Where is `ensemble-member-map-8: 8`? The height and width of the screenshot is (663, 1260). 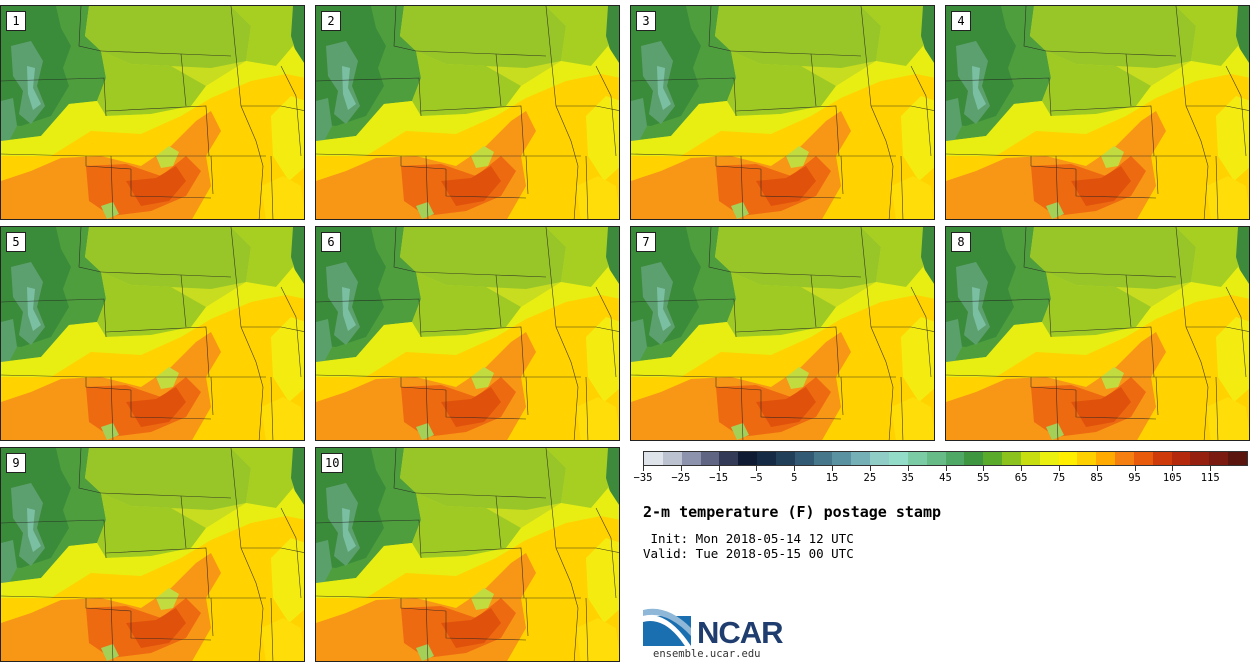 ensemble-member-map-8: 8 is located at coordinates (1097, 333).